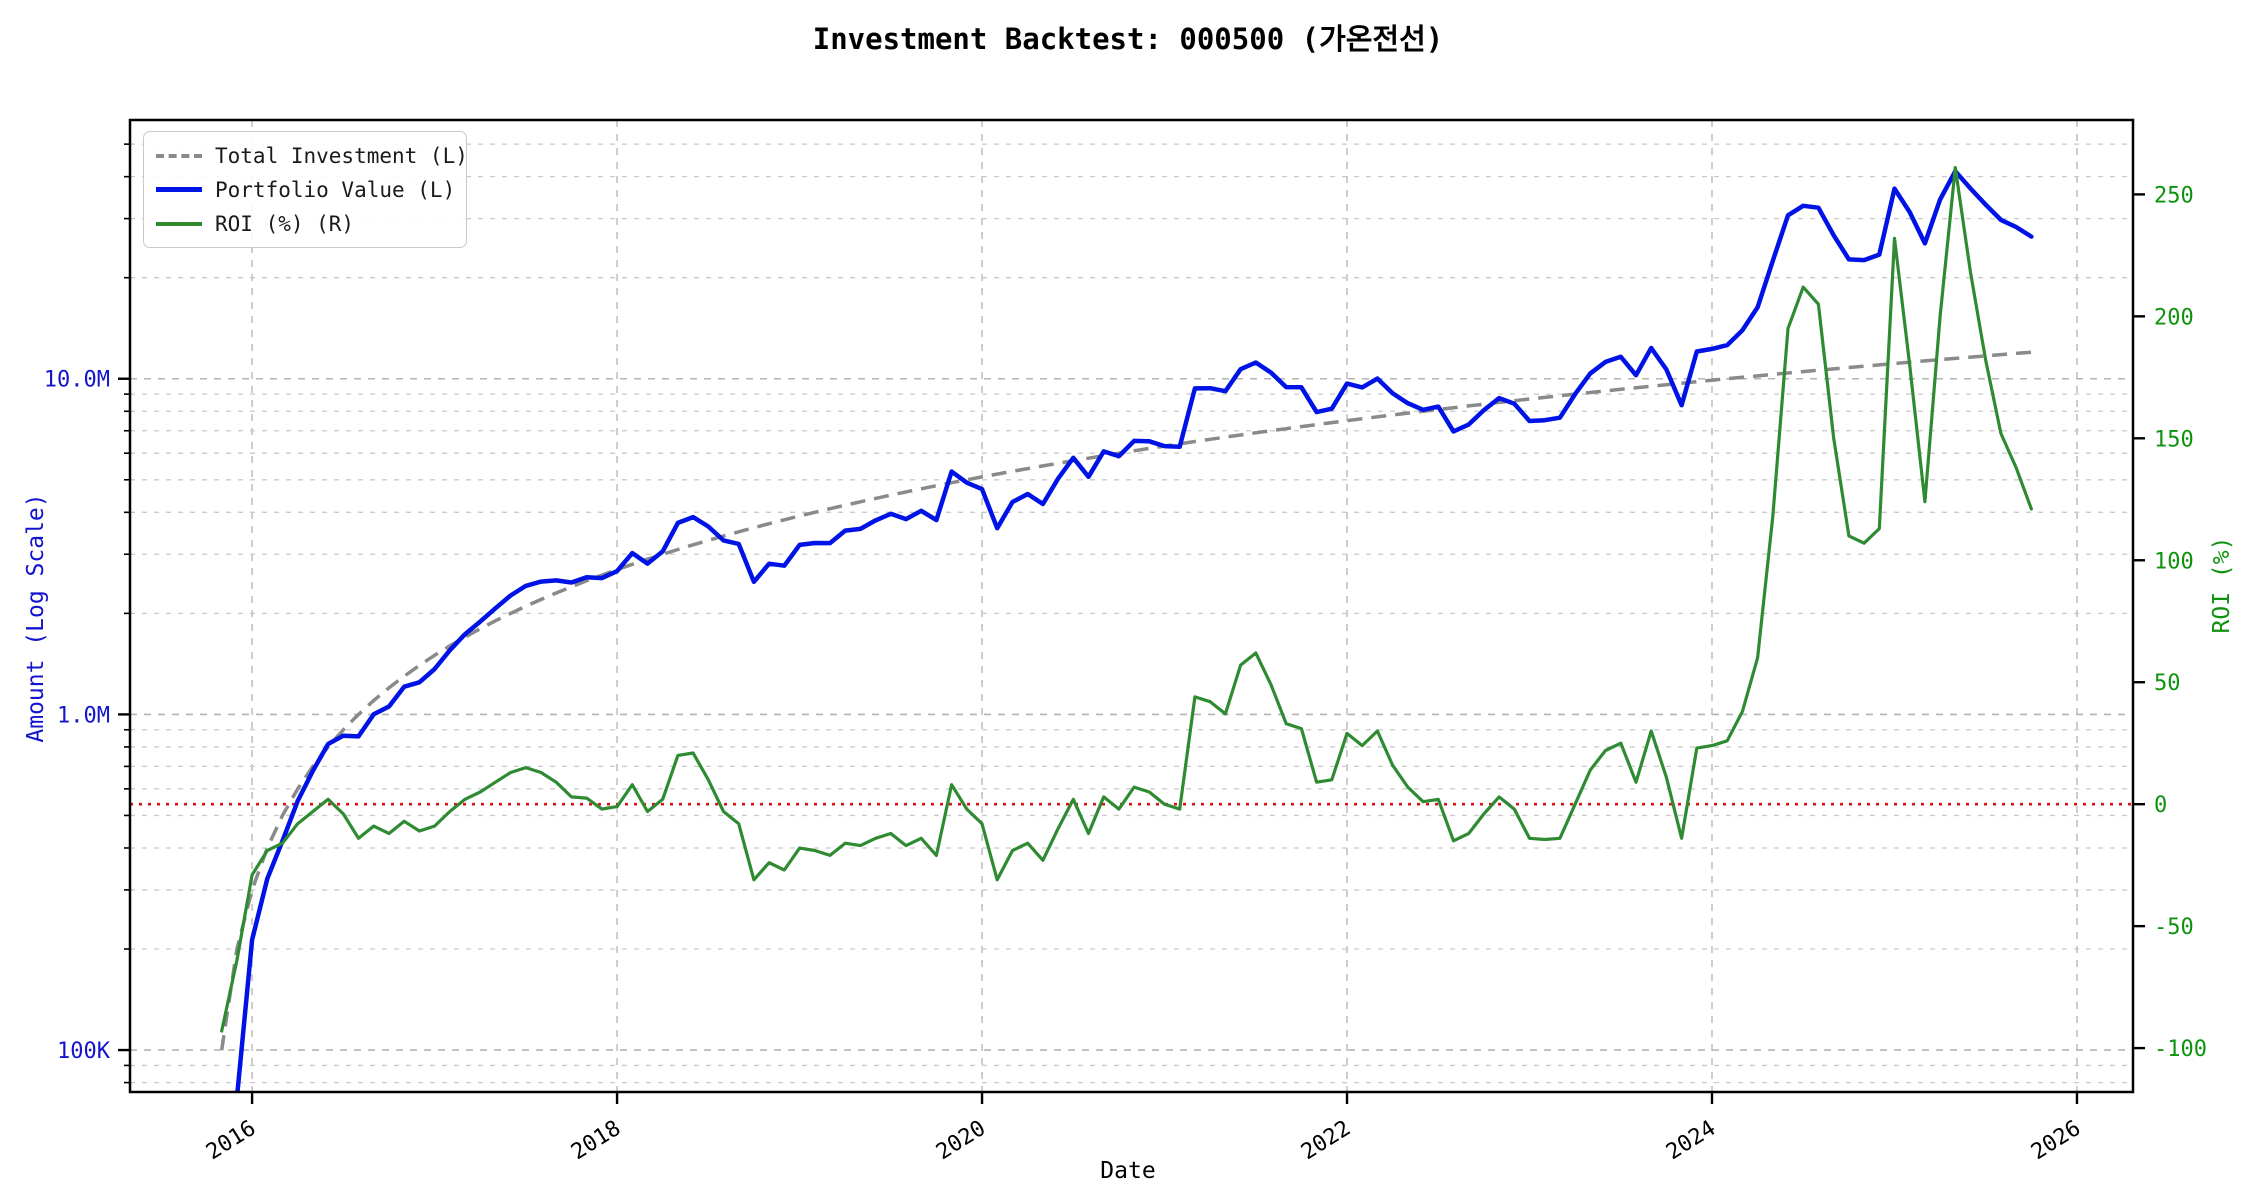  I want to click on roi-line-swatch, so click(179, 223).